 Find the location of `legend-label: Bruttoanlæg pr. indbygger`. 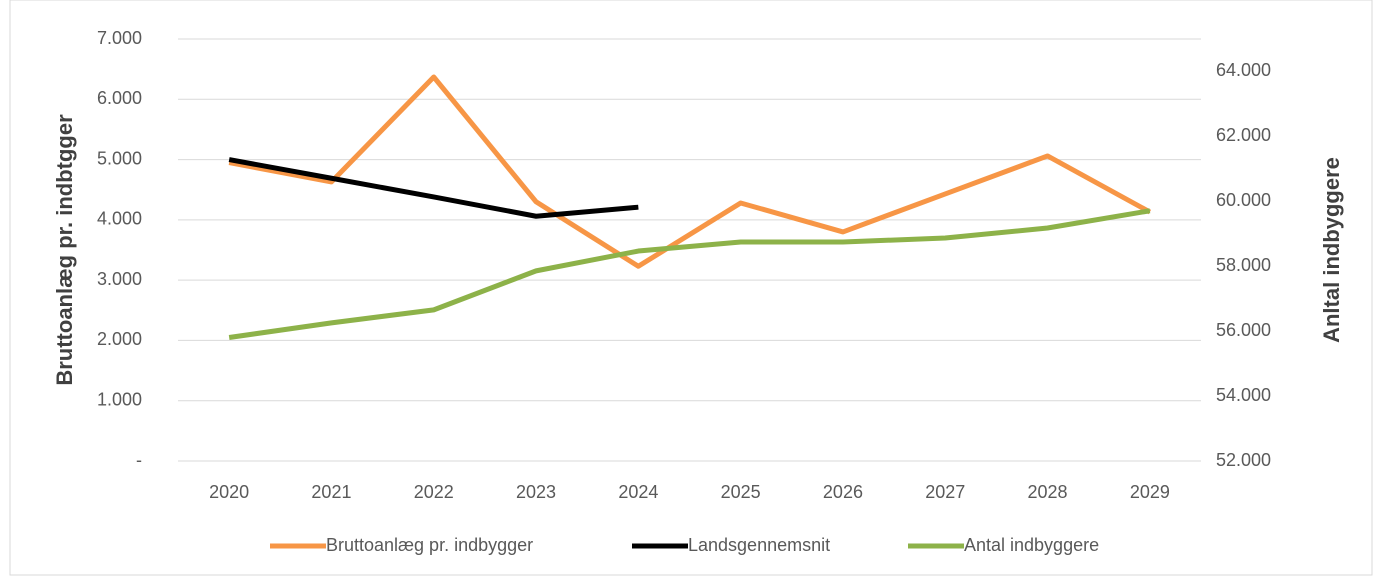

legend-label: Bruttoanlæg pr. indbygger is located at coordinates (429, 545).